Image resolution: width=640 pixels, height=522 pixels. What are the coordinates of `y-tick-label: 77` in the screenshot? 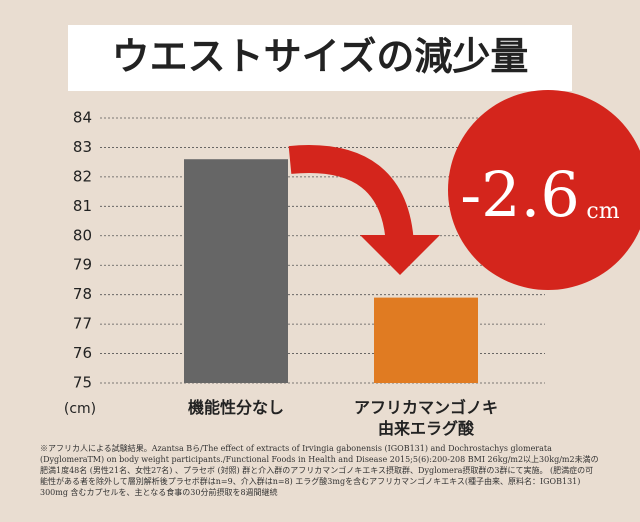 It's located at (82, 324).